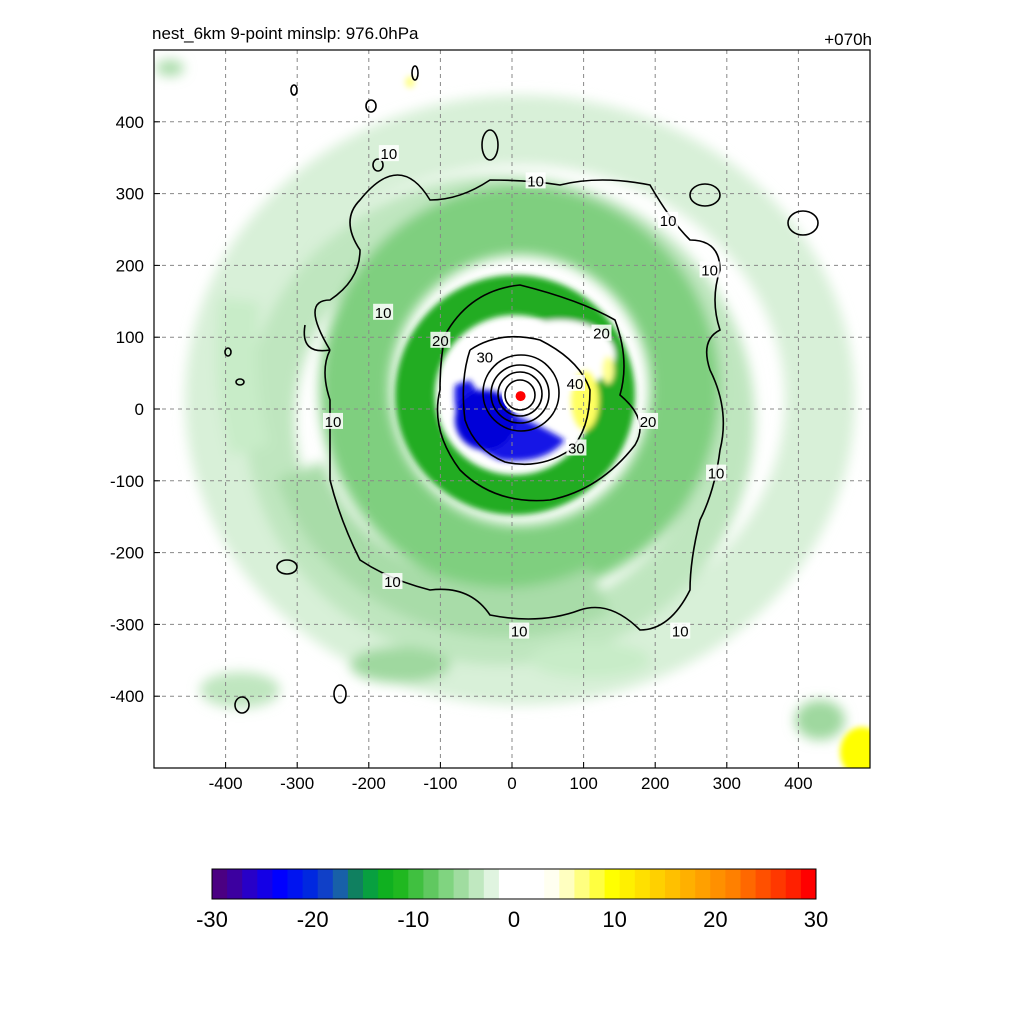  What do you see at coordinates (727, 783) in the screenshot?
I see `x-tick-label: 300` at bounding box center [727, 783].